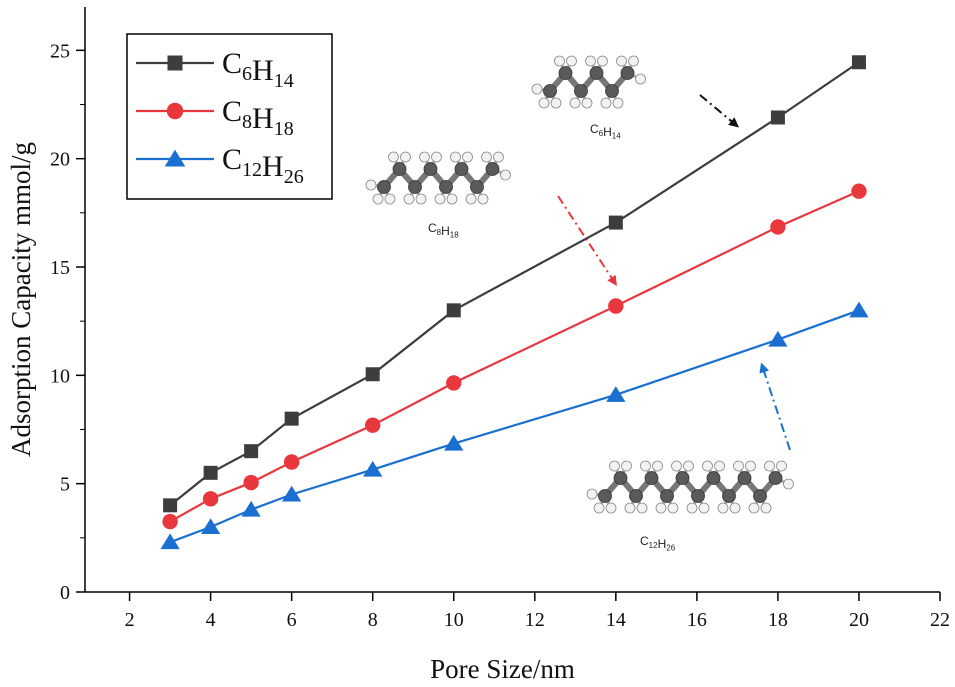 The height and width of the screenshot is (687, 955). Describe the element at coordinates (258, 69) in the screenshot. I see `legend-label-c6h14: C6H14` at that location.